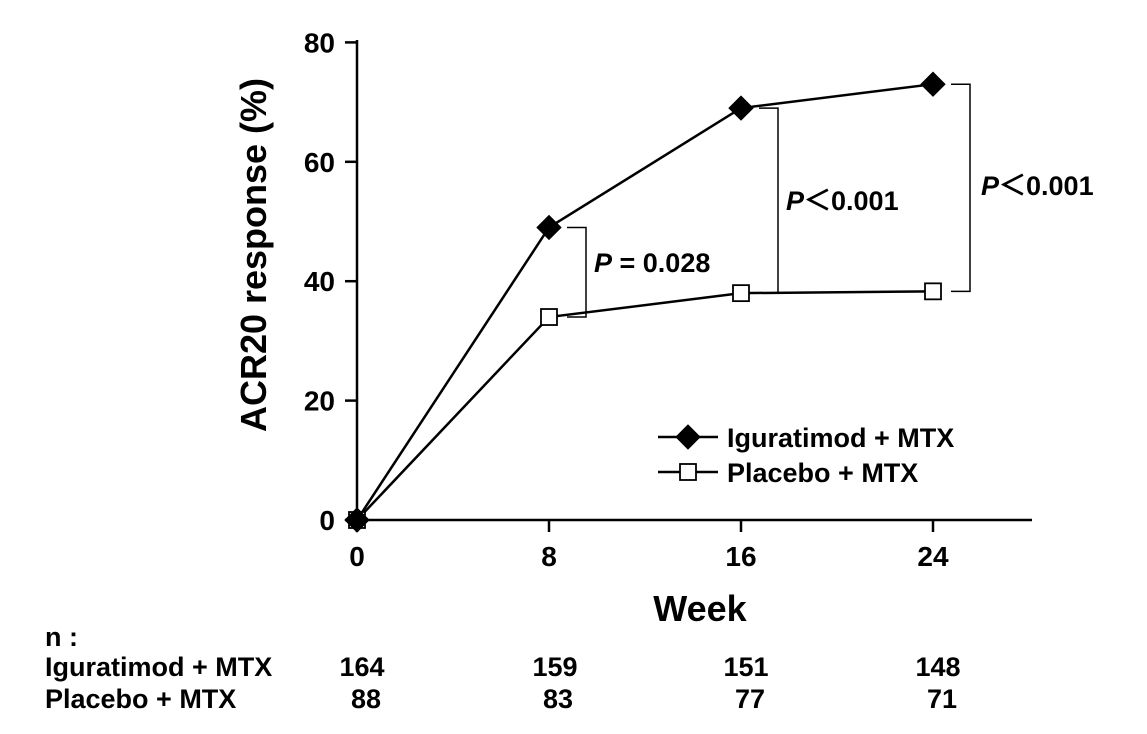 This screenshot has height=734, width=1147. Describe the element at coordinates (549, 556) in the screenshot. I see `x-tick-label: 8` at that location.